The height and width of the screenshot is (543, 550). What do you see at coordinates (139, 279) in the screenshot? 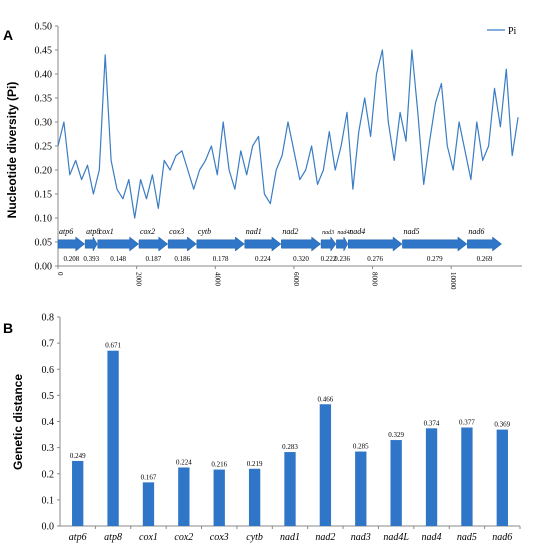
I see `panel-a-x-tick-label: 2000` at bounding box center [139, 279].